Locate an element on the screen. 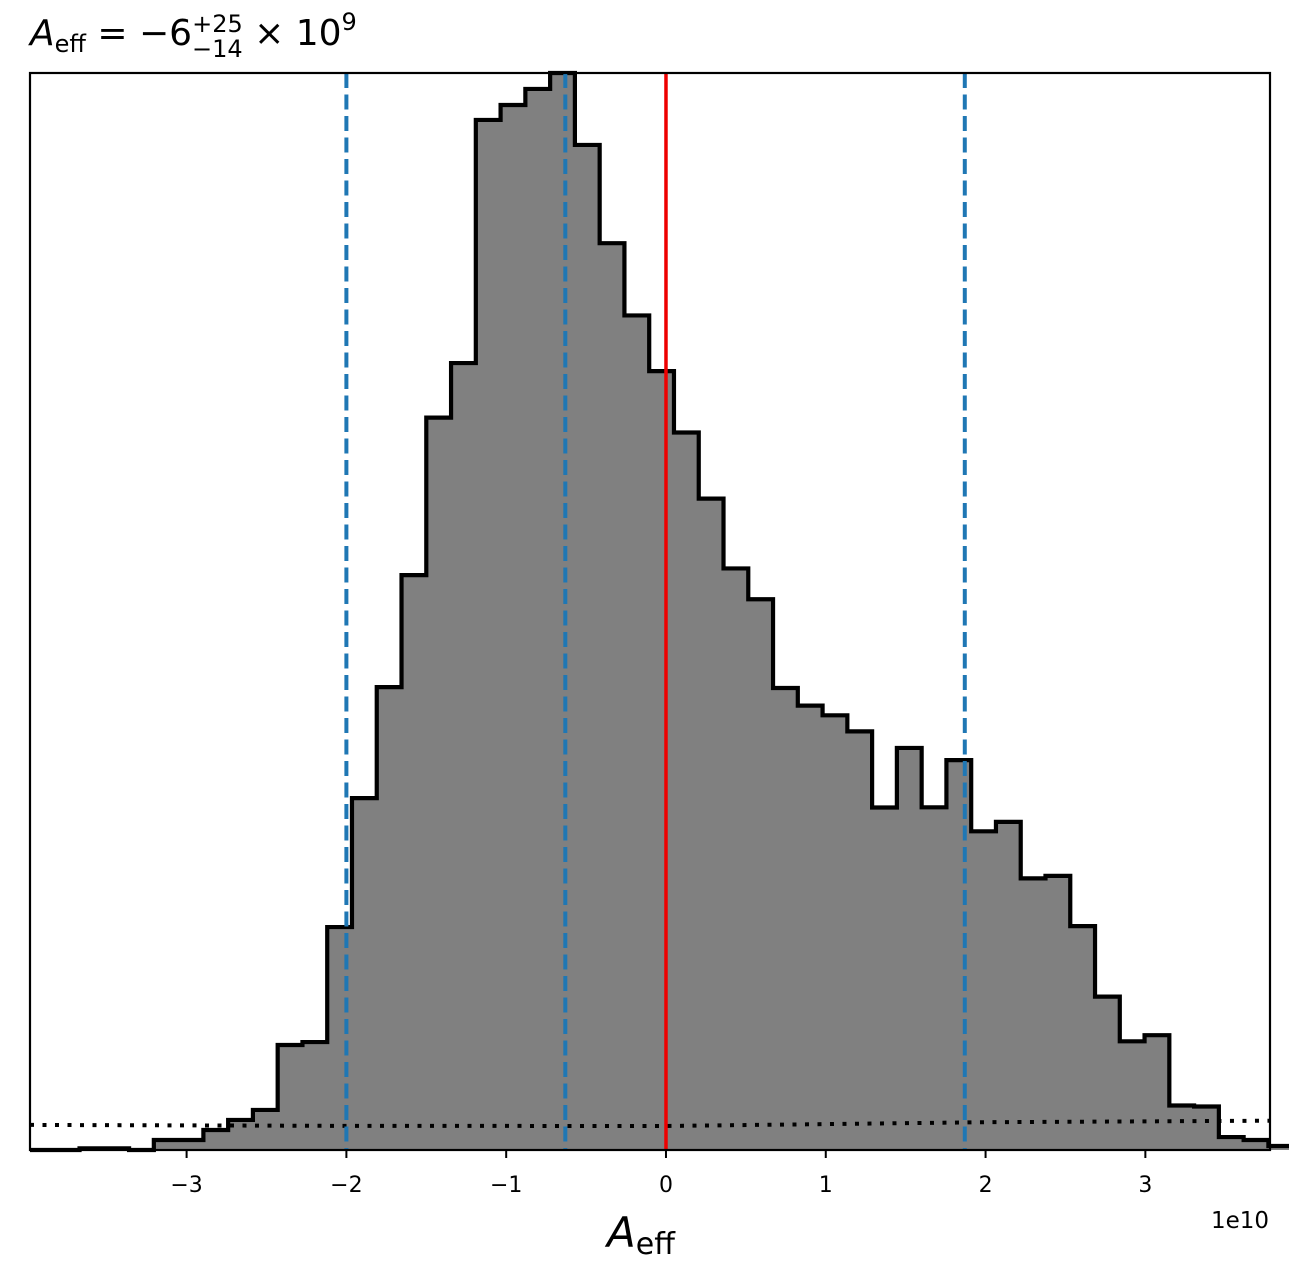 This screenshot has width=1289, height=1278. x-tick-label: 1 is located at coordinates (826, 1185).